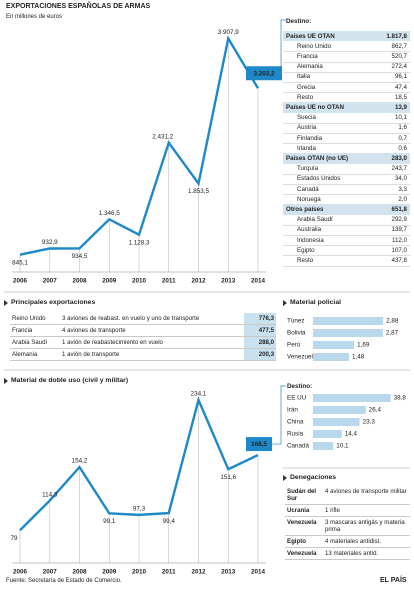 The height and width of the screenshot is (589, 414). I want to click on group-row: Países OTAN (no UE) 283,0, so click(346, 158).